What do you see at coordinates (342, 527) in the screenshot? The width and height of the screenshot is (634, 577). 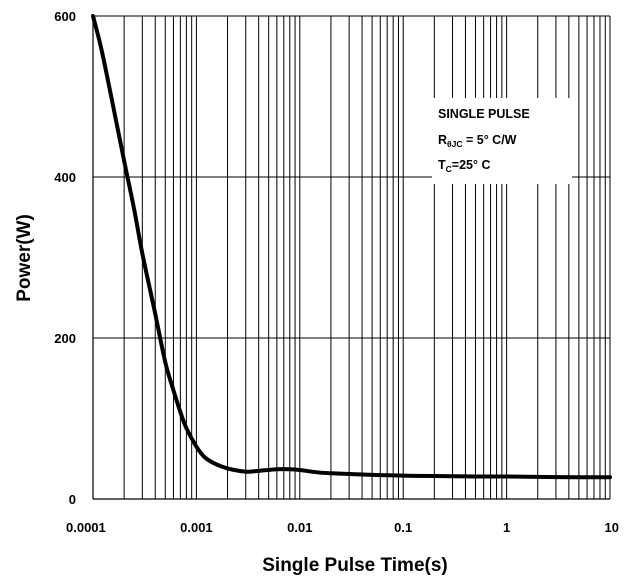 I see `x-tick-labels: 0.0001 0.001 0.01 0.1 1 10` at bounding box center [342, 527].